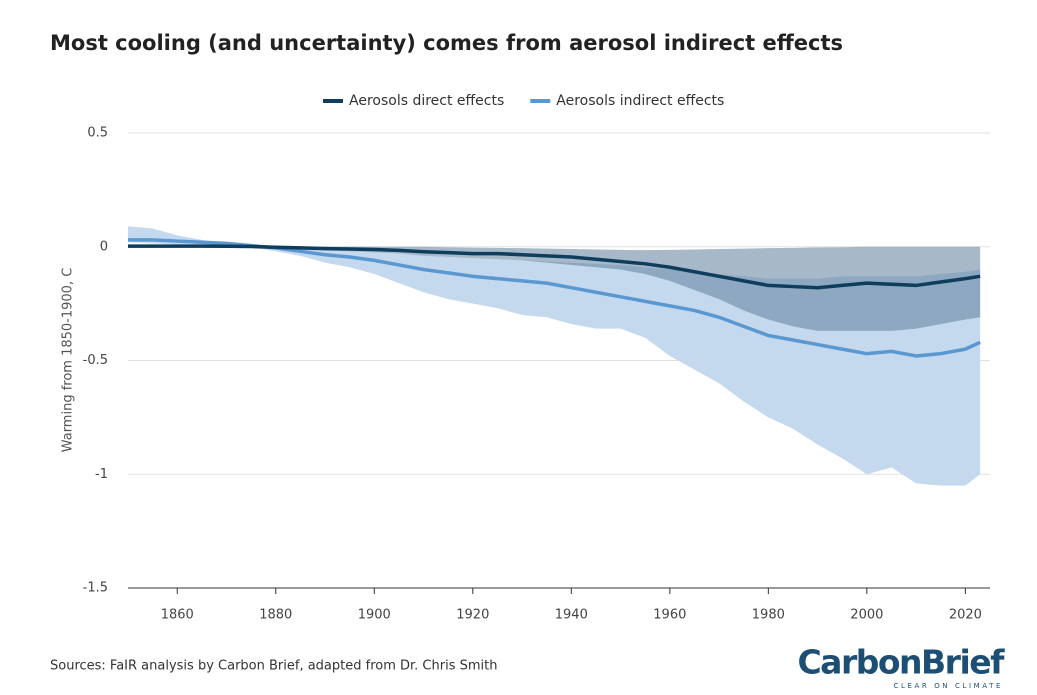  I want to click on x-tick-label: 2000, so click(866, 615).